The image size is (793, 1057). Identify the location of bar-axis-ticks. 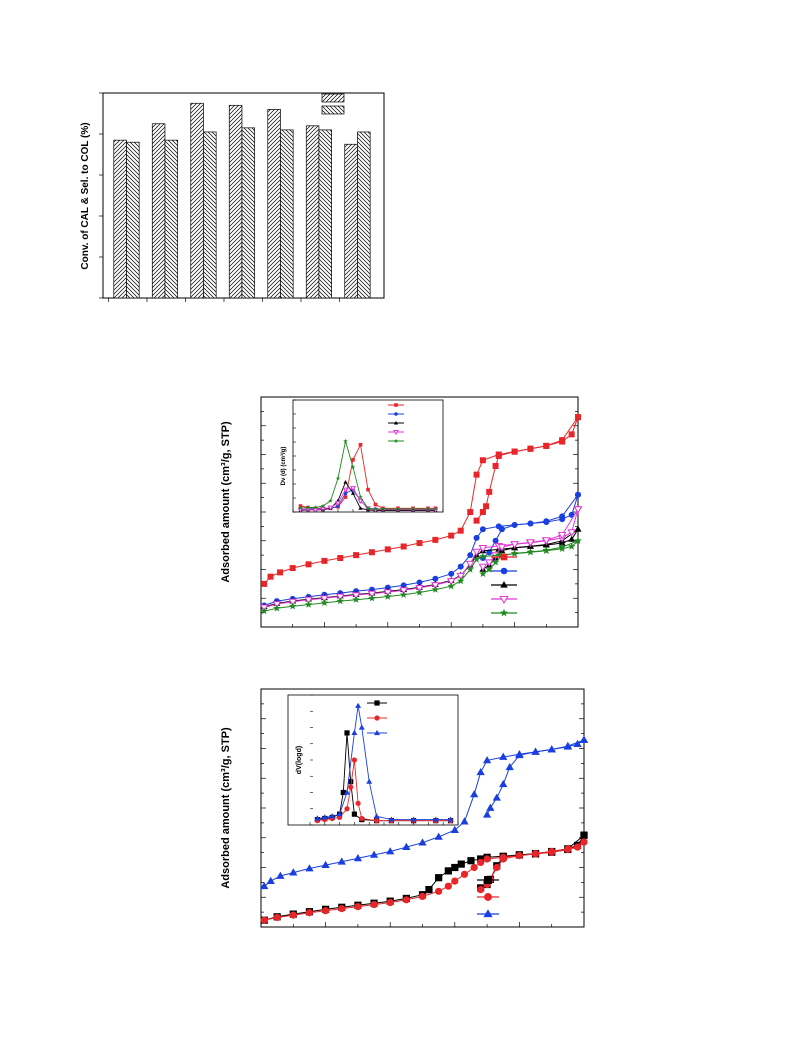
(219, 197).